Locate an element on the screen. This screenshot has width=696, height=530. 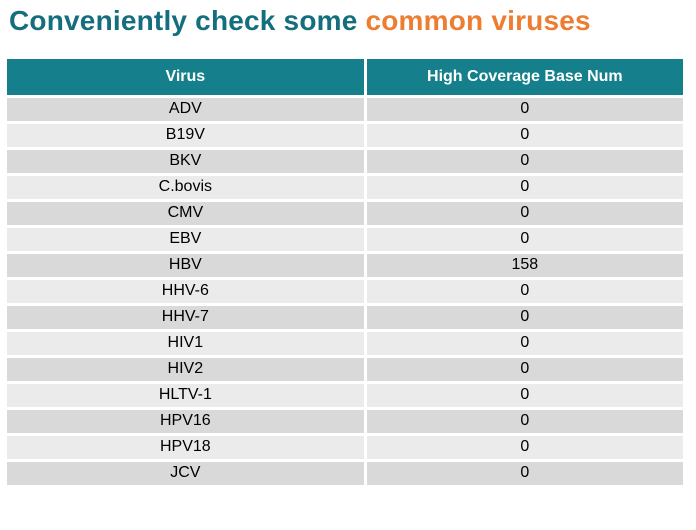
virus-name-cell: HLTV-1 is located at coordinates (185, 395).